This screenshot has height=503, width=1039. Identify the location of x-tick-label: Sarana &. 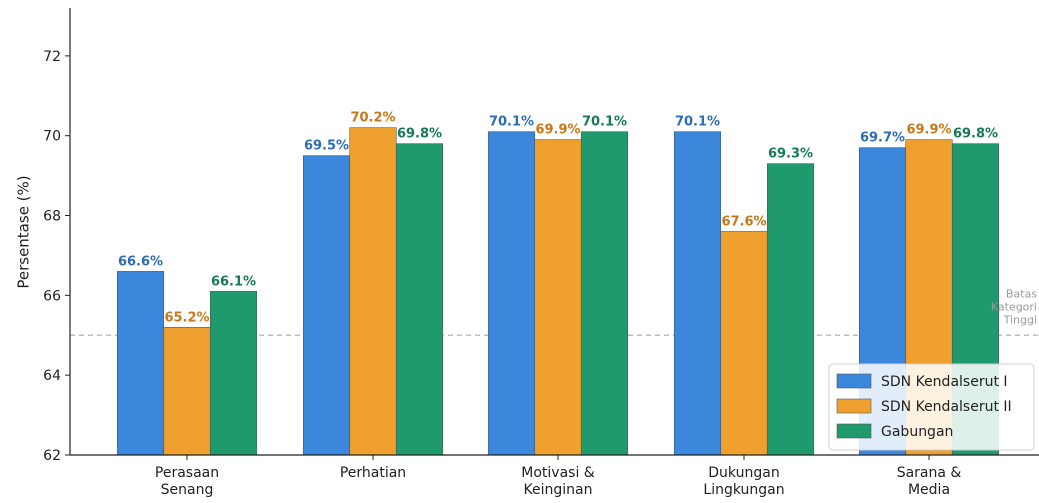
(929, 473).